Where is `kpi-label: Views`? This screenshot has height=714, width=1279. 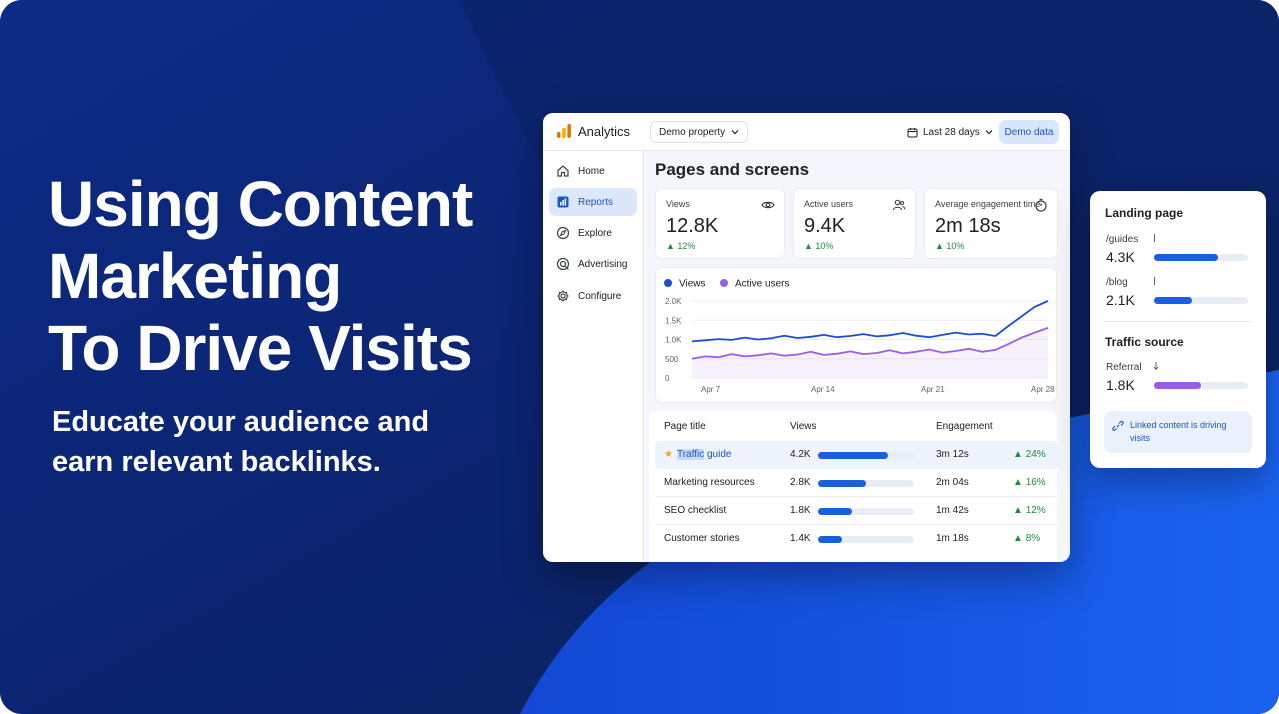 kpi-label: Views is located at coordinates (678, 204).